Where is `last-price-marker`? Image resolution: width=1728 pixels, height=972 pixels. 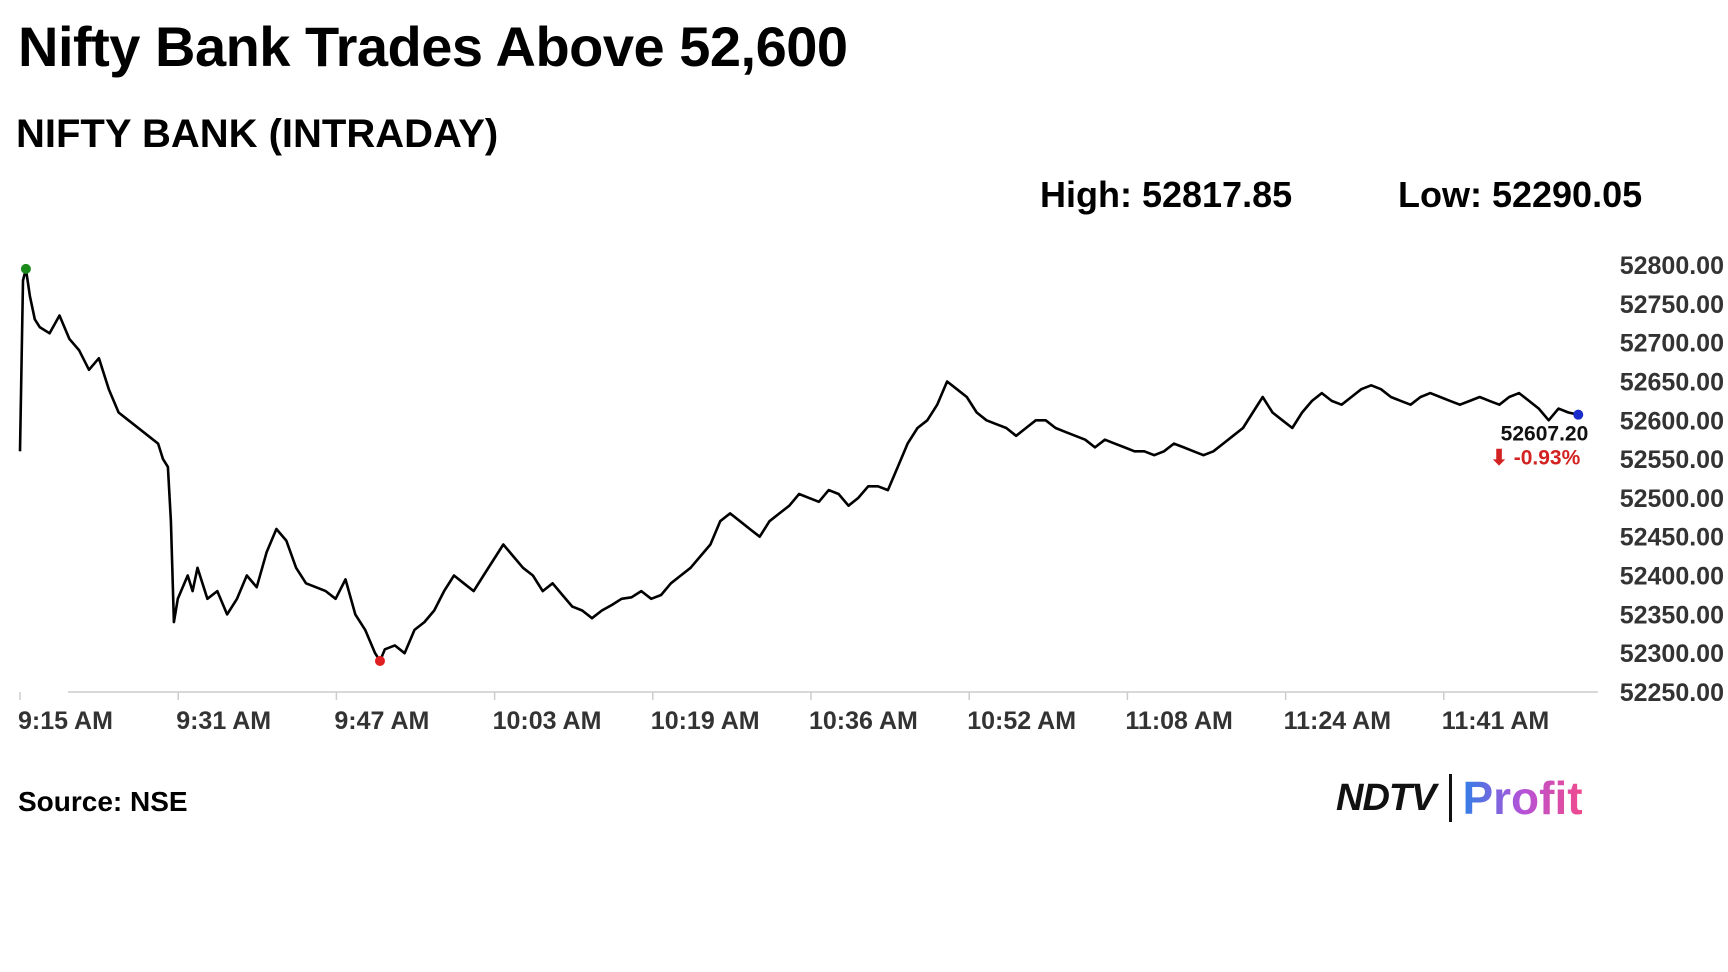
last-price-marker is located at coordinates (1578, 414).